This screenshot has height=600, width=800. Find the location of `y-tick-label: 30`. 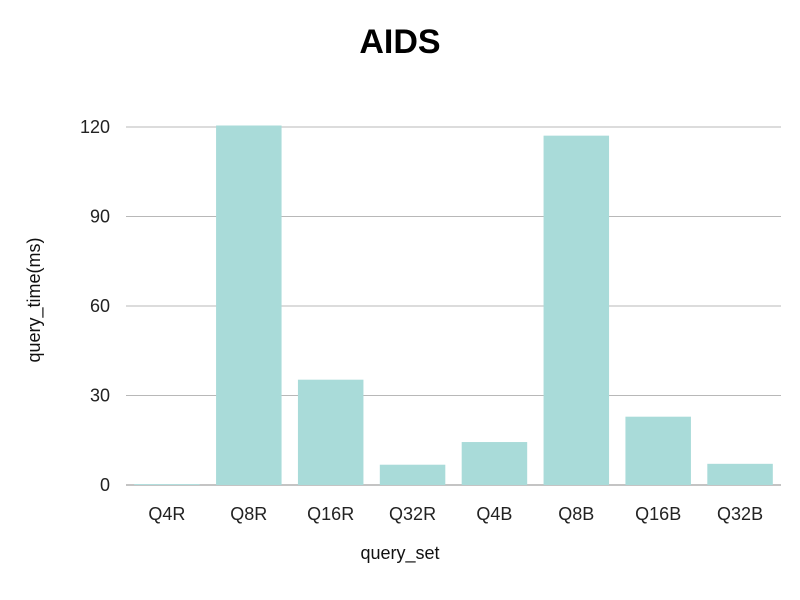

y-tick-label: 30 is located at coordinates (100, 396).